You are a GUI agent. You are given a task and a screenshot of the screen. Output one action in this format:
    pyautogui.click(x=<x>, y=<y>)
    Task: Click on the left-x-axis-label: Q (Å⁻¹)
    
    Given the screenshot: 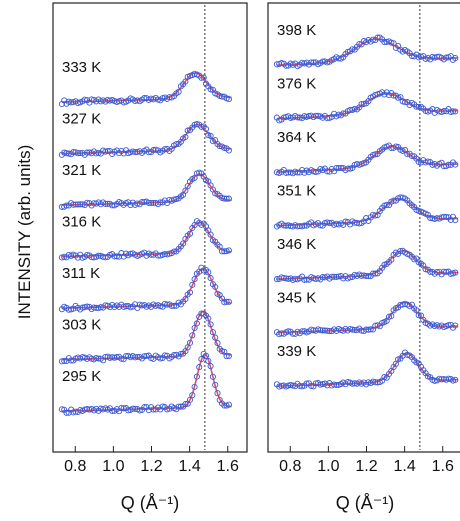 What is the action you would take?
    pyautogui.click(x=150, y=503)
    